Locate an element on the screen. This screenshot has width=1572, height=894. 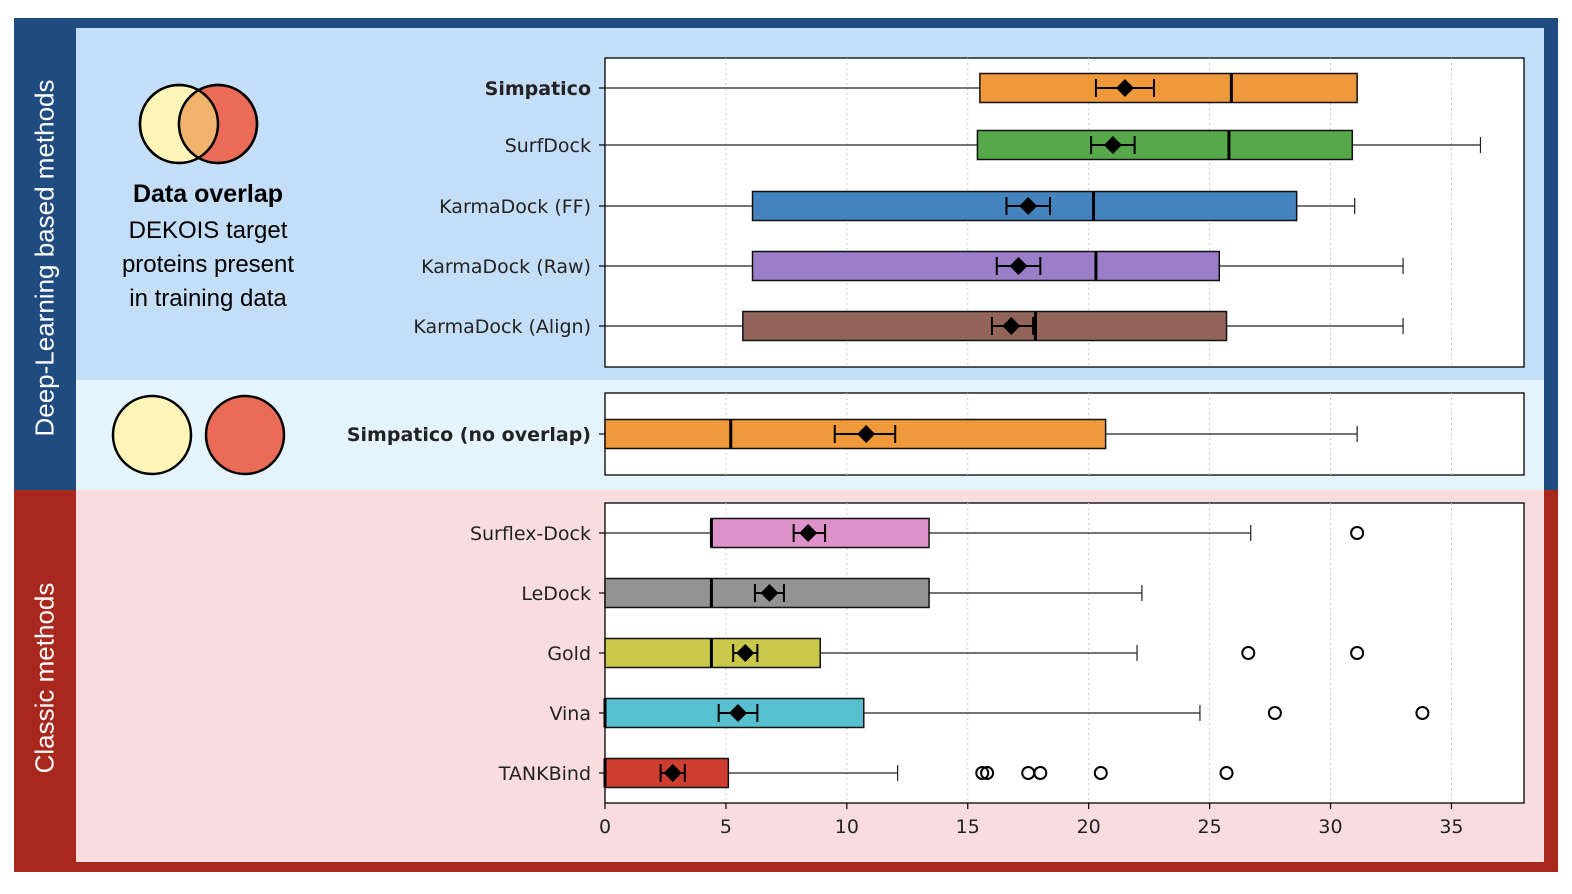
x-tick-label: 10 is located at coordinates (847, 827).